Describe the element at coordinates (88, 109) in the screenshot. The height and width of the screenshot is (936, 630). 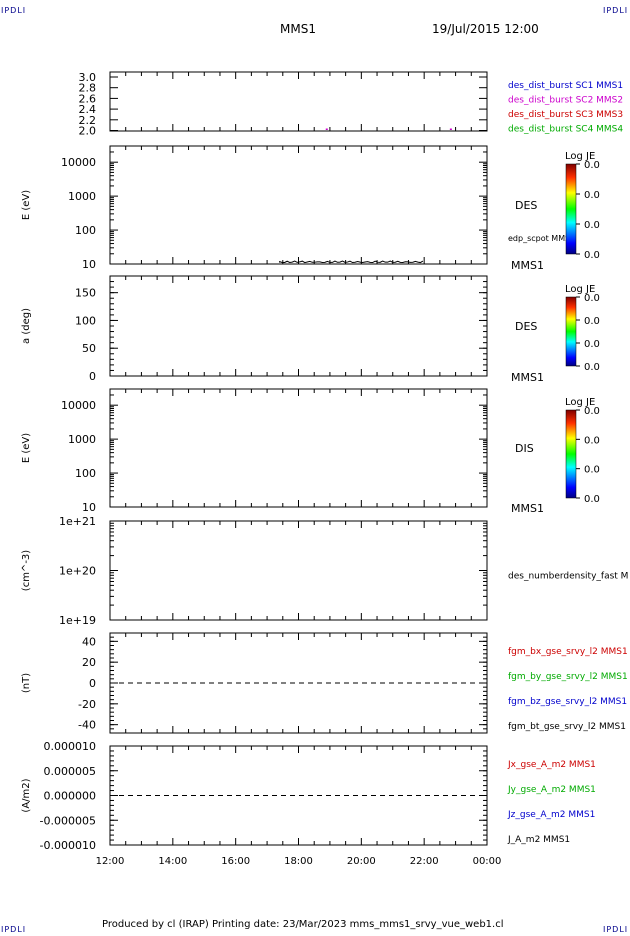
I see `y-tick-label: 2.4` at that location.